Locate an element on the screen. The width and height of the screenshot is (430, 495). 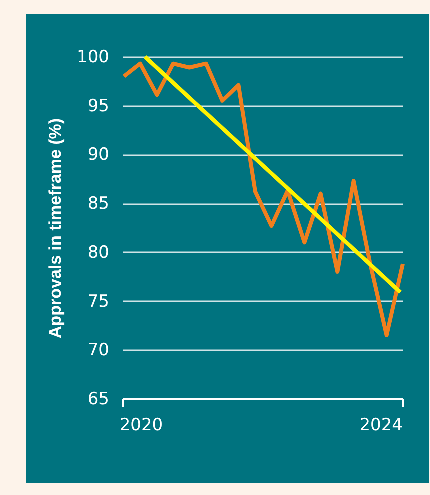
y-tick-label: 70 is located at coordinates (99, 350).